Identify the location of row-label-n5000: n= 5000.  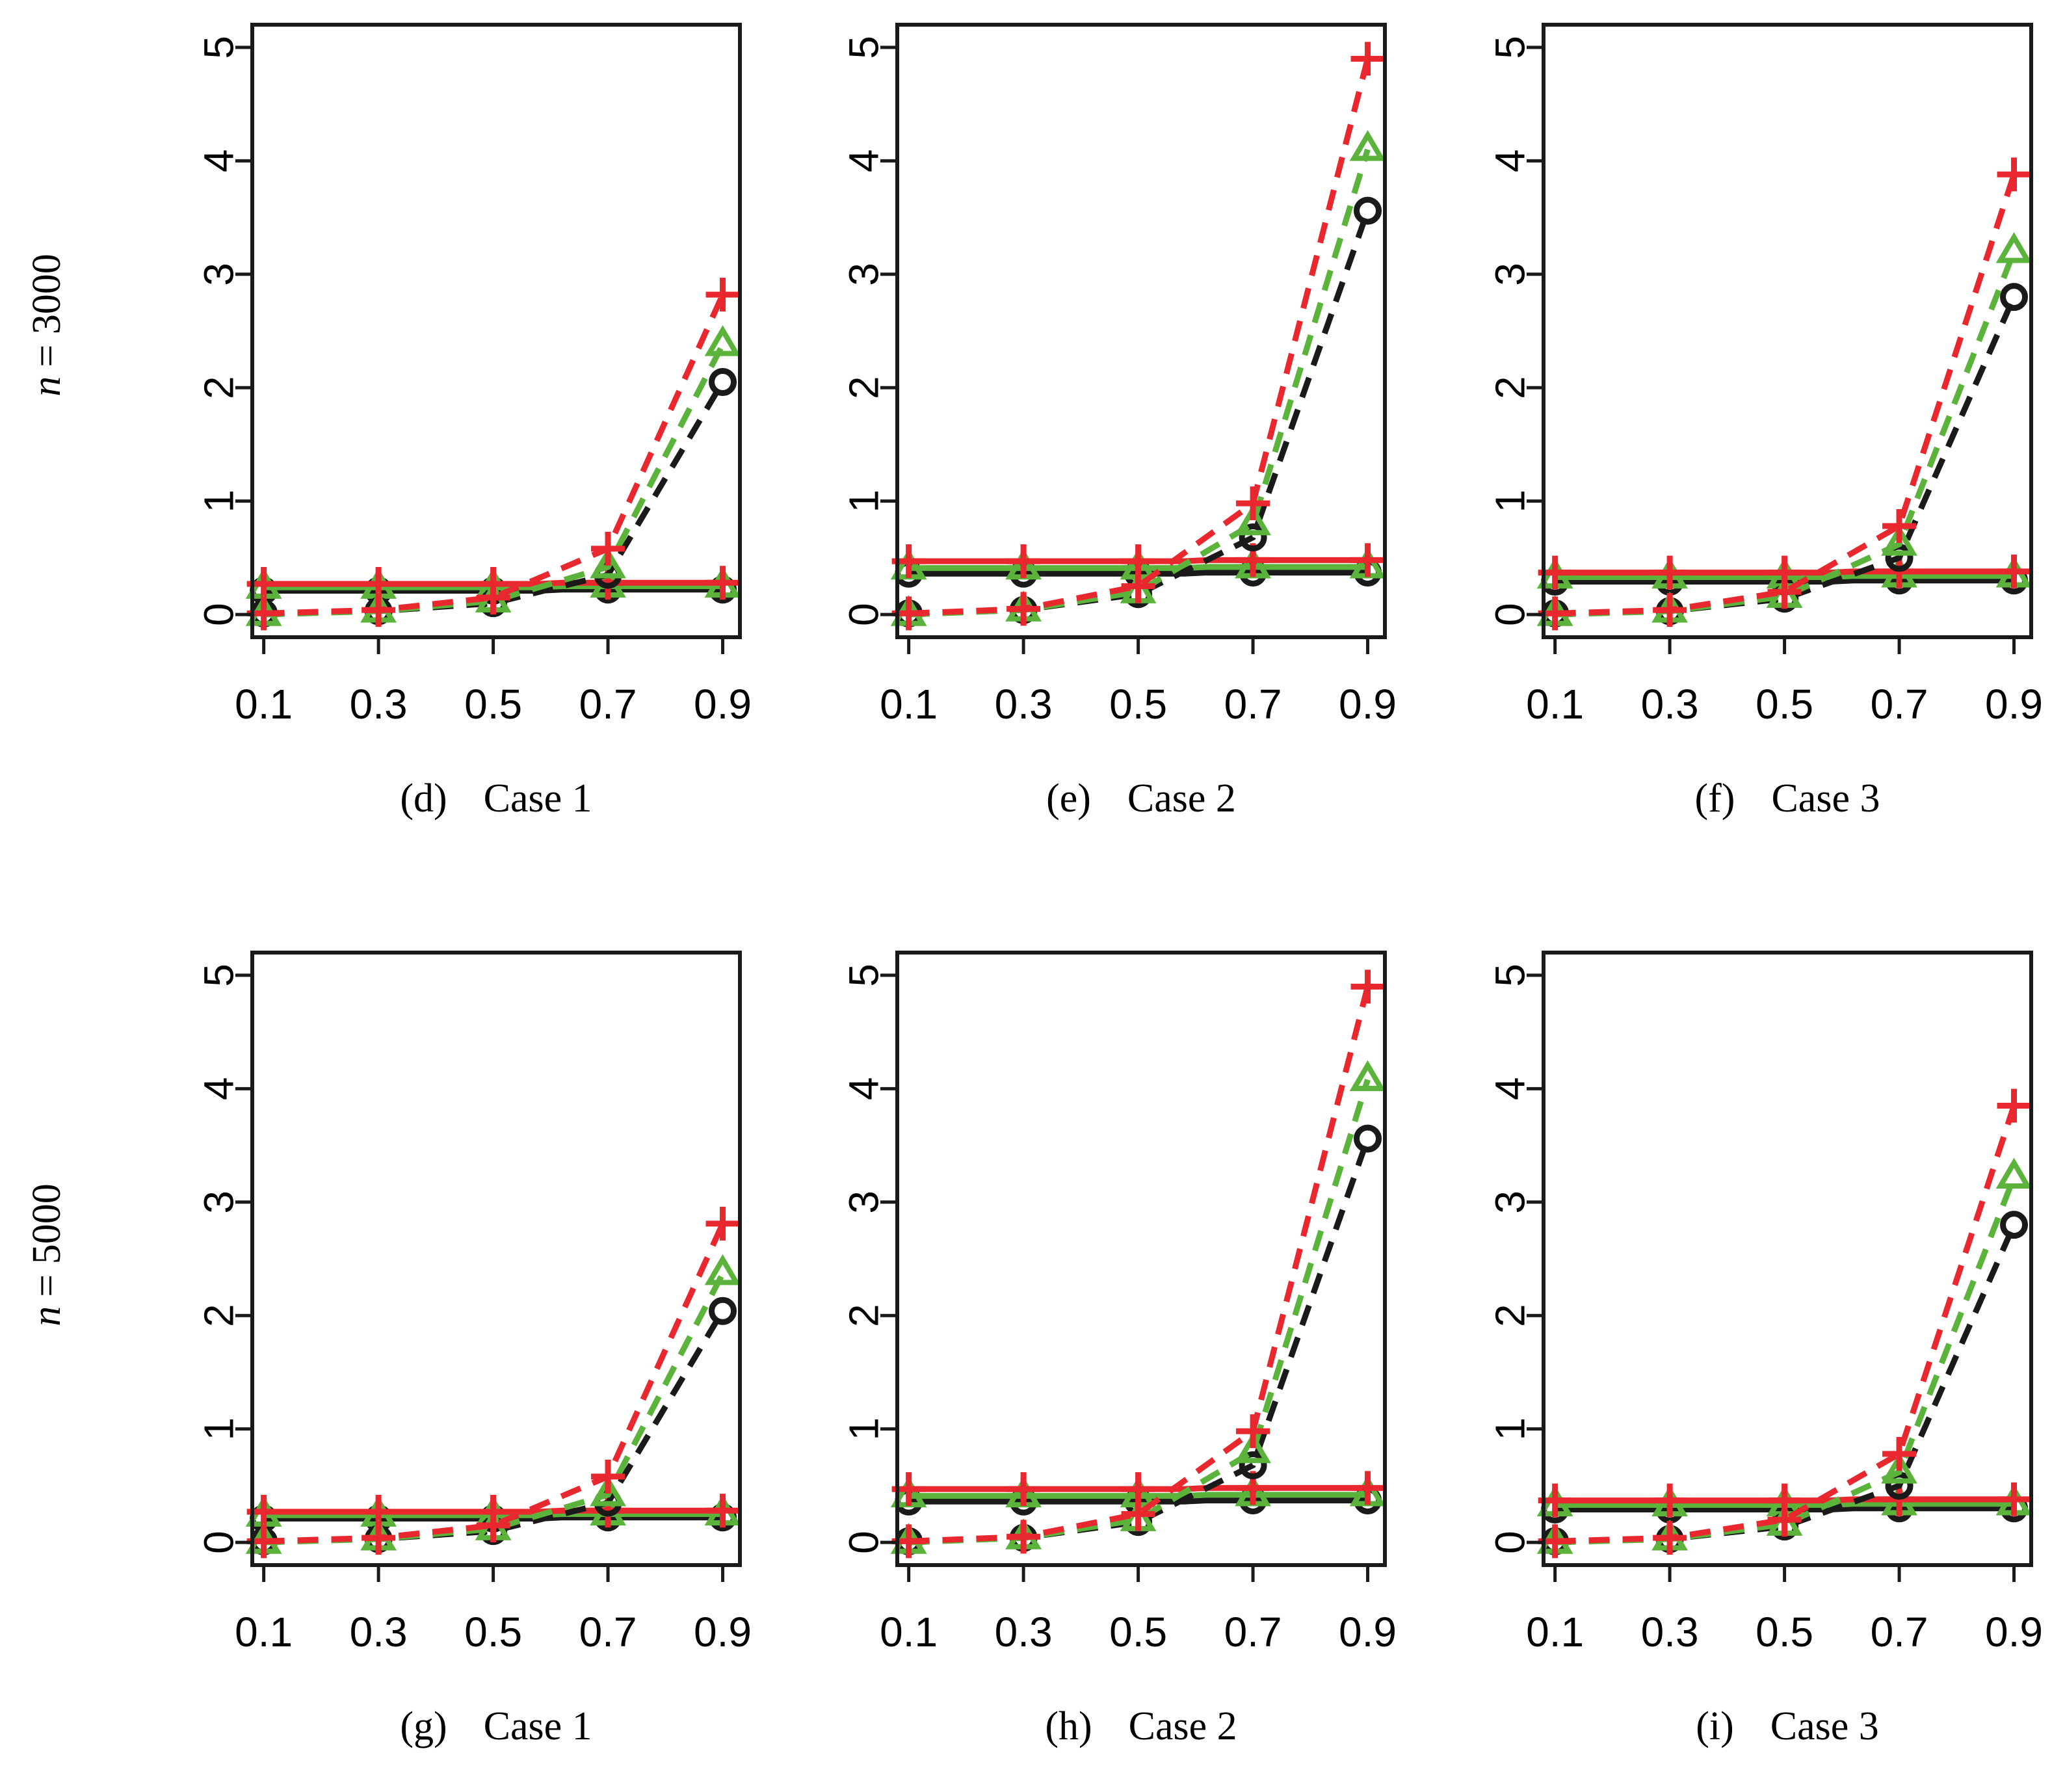
(47, 1254).